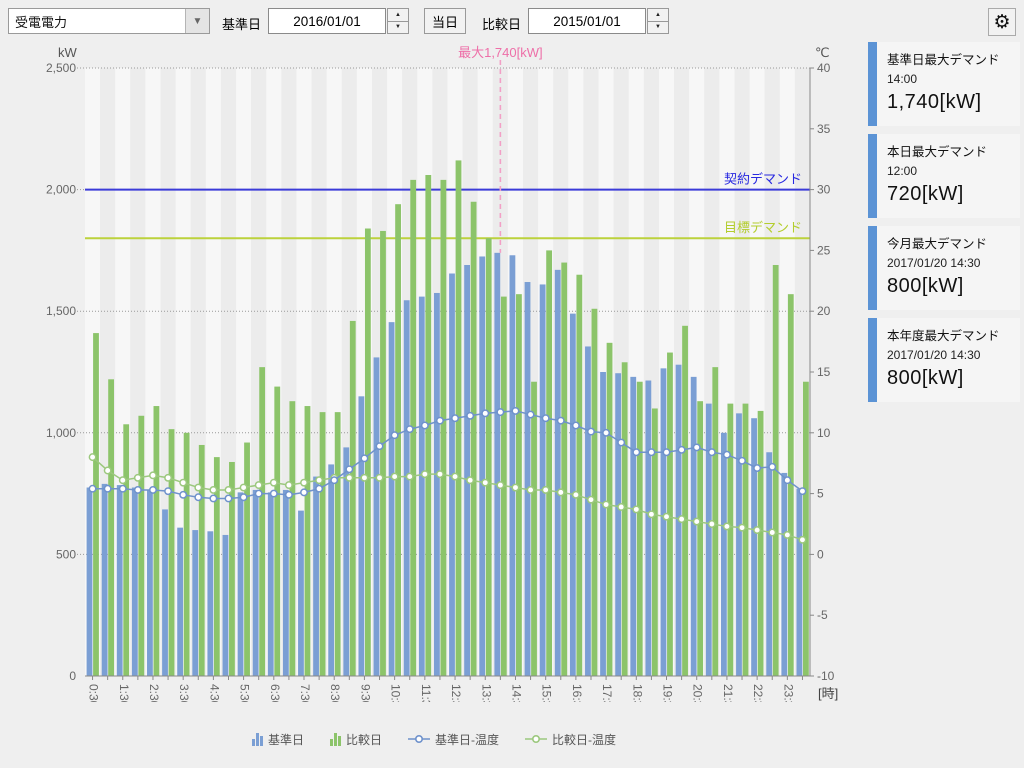 The image size is (1024, 768). Describe the element at coordinates (305, 693) in the screenshot. I see `time-tick-label: 7:30` at that location.